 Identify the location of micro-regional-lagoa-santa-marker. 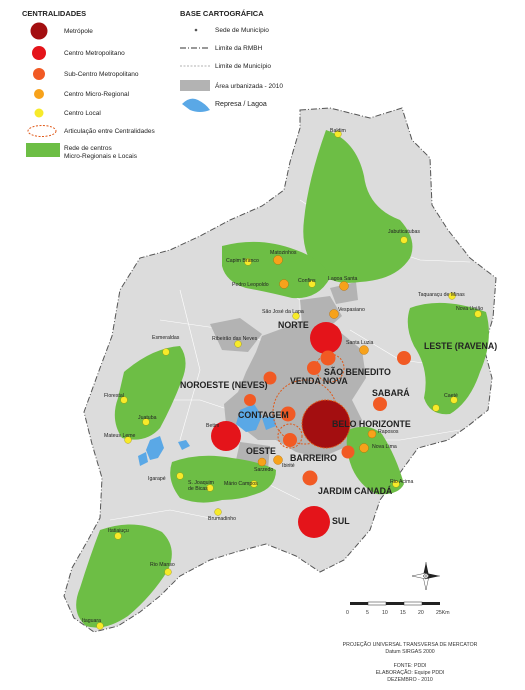
(344, 286).